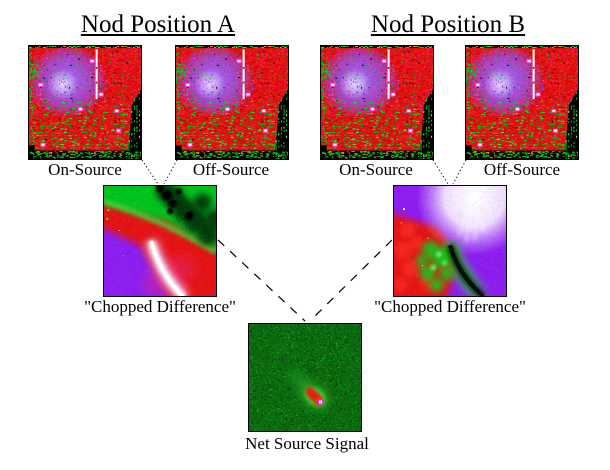 This screenshot has width=610, height=470. I want to click on nod-b-title: Nod Position B, so click(448, 24).